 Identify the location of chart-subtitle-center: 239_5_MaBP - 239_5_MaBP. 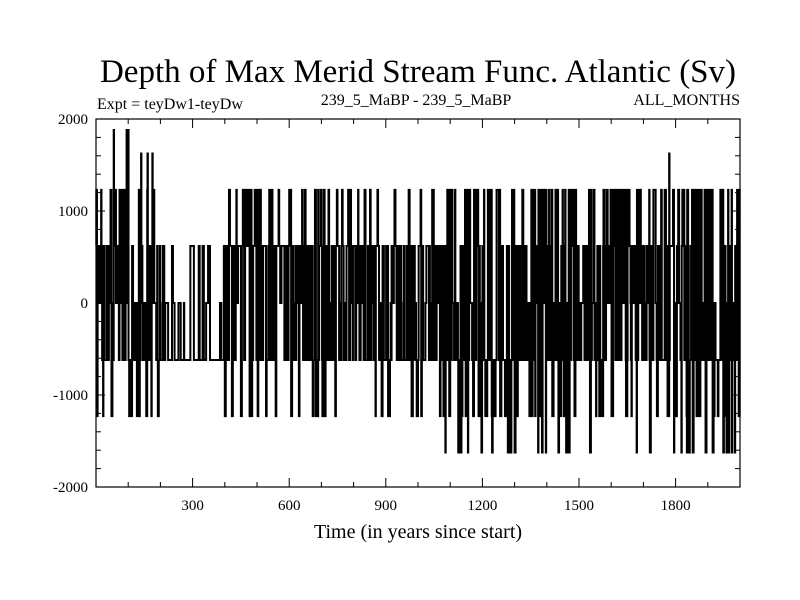
(416, 100).